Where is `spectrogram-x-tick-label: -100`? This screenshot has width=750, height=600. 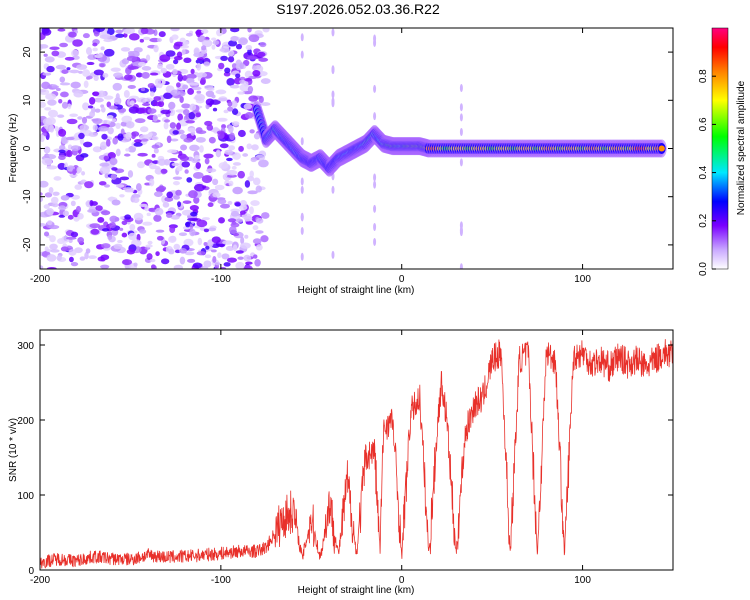 spectrogram-x-tick-label: -100 is located at coordinates (221, 279).